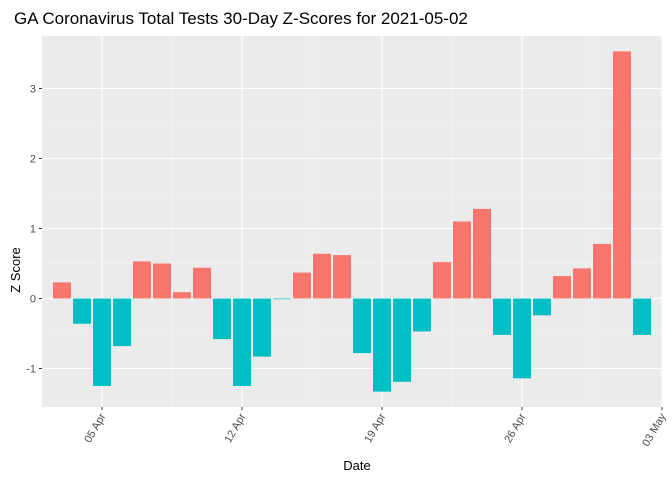 This screenshot has height=480, width=672. I want to click on y-tick-label: 3, so click(33, 90).